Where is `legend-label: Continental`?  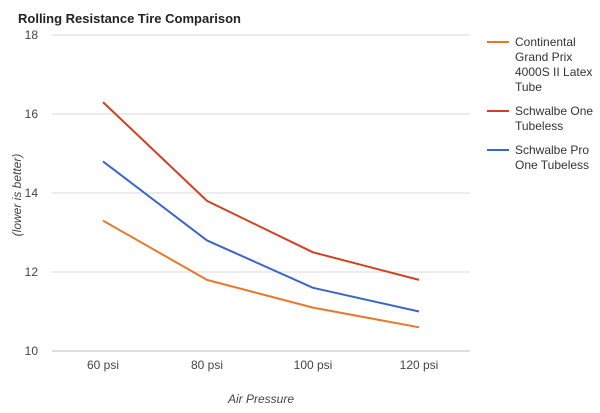 legend-label: Continental is located at coordinates (545, 42).